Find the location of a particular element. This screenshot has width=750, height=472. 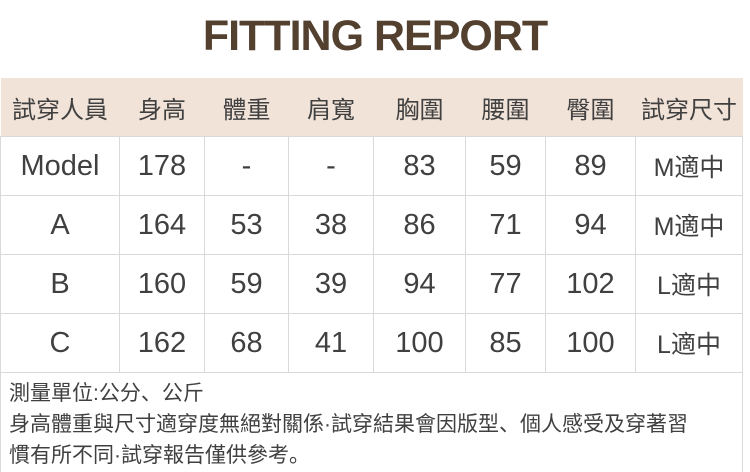

cell-waist: 71 is located at coordinates (505, 225).